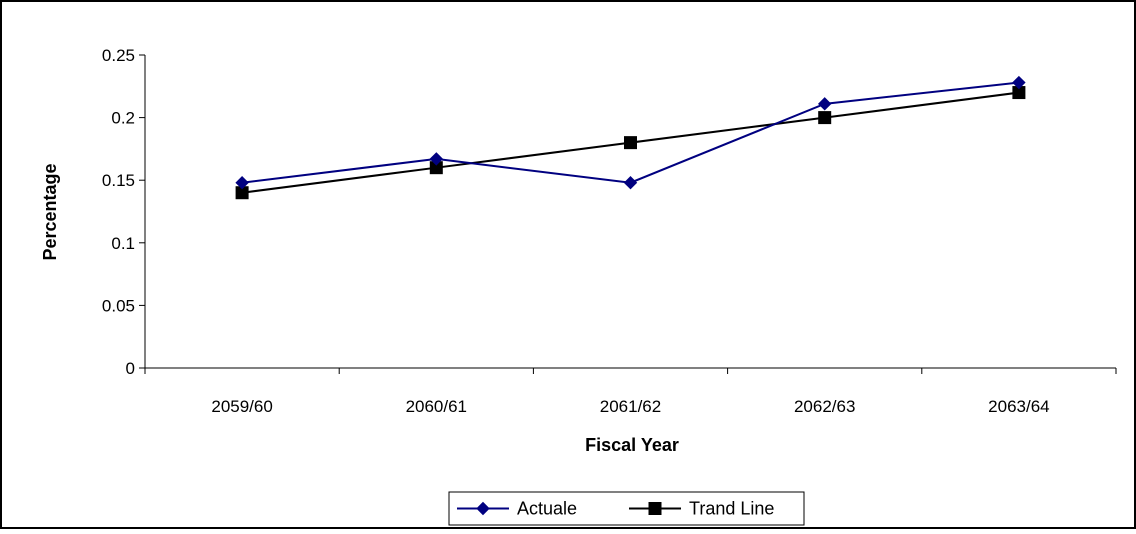 Image resolution: width=1136 pixels, height=534 pixels. I want to click on x-axis-title: Fiscal Year, so click(632, 445).